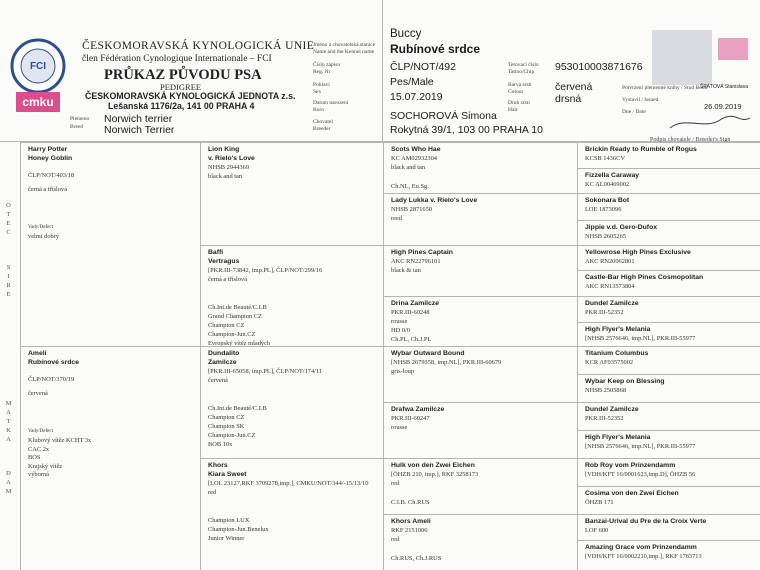 The width and height of the screenshot is (760, 570). Describe the element at coordinates (603, 209) in the screenshot. I see `dog-info: LOE 1873096` at that location.